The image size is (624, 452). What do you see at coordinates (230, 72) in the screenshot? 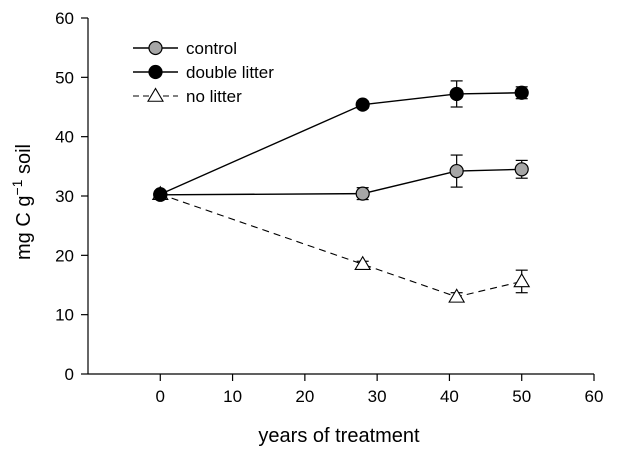
I see `legend-label: double litter` at bounding box center [230, 72].